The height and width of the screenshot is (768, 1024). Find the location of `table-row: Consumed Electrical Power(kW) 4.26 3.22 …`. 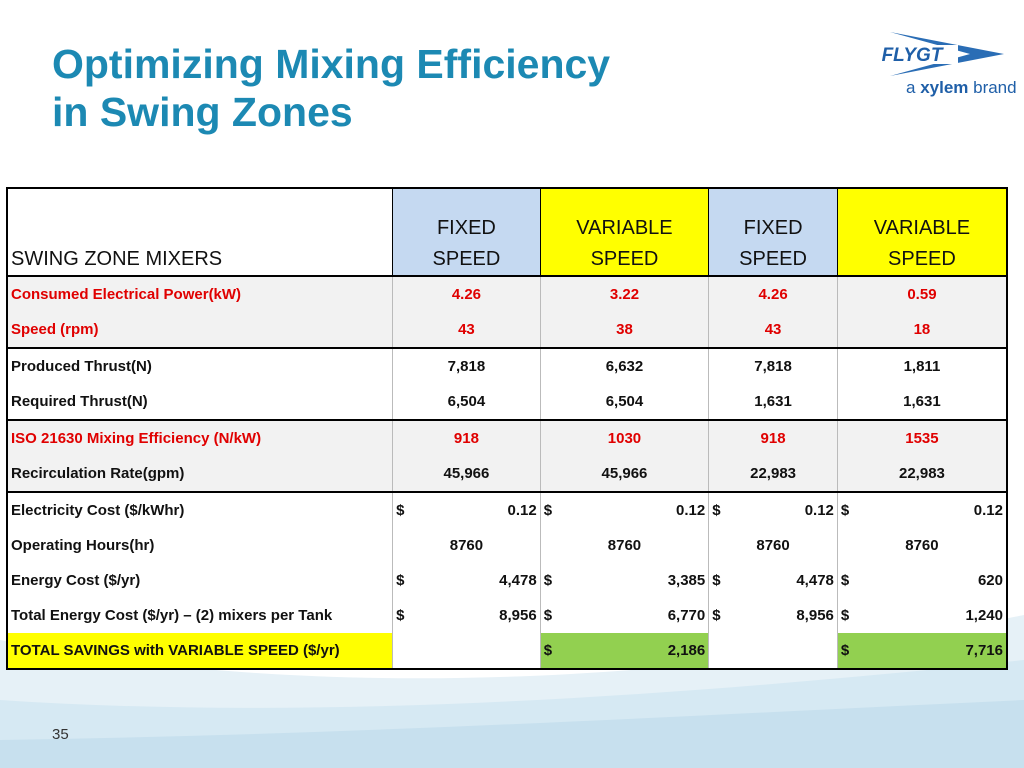

table-row: Consumed Electrical Power(kW) 4.26 3.22 … is located at coordinates (507, 294).